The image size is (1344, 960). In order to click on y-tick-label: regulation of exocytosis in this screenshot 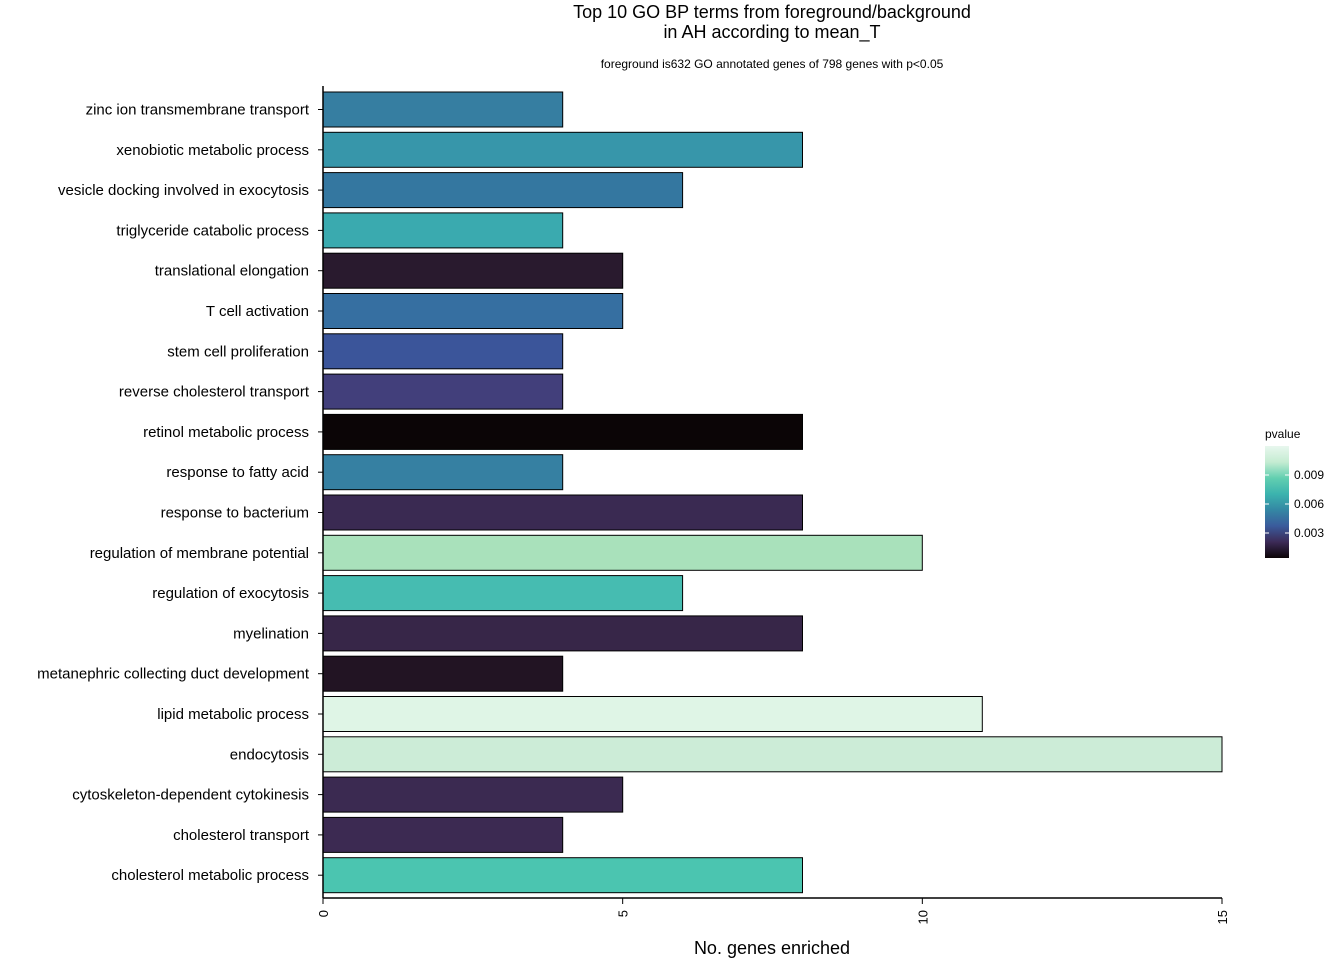, I will do `click(230, 593)`.